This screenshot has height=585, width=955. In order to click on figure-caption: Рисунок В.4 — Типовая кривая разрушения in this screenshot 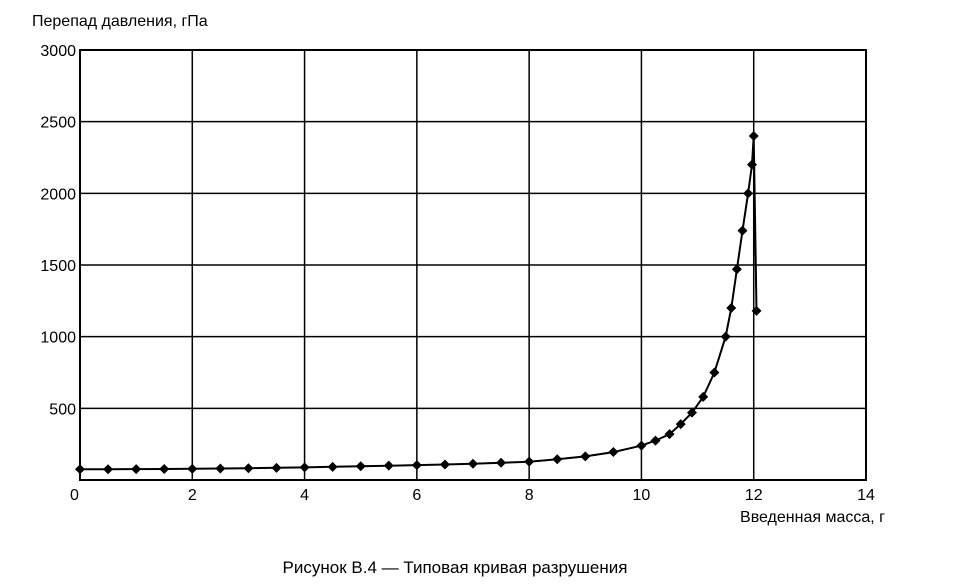, I will do `click(455, 567)`.